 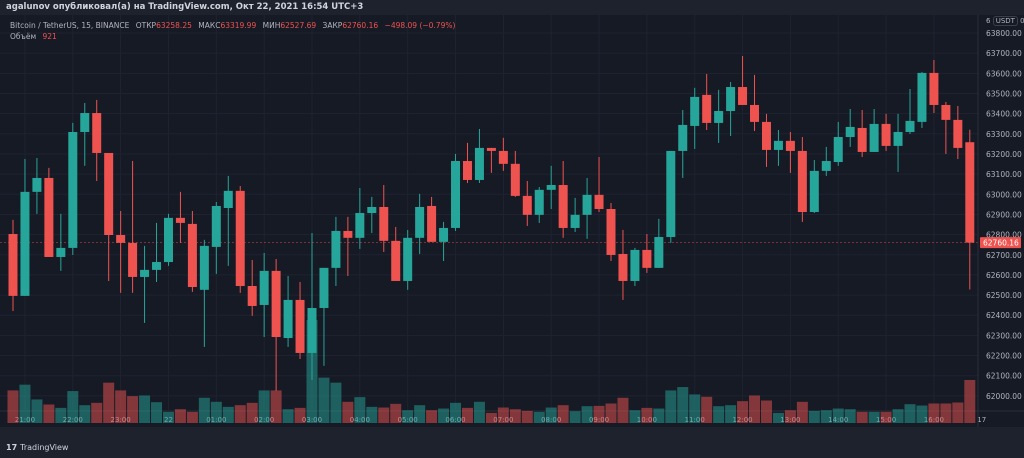 I want to click on volume-label: Объём, so click(x=23, y=36).